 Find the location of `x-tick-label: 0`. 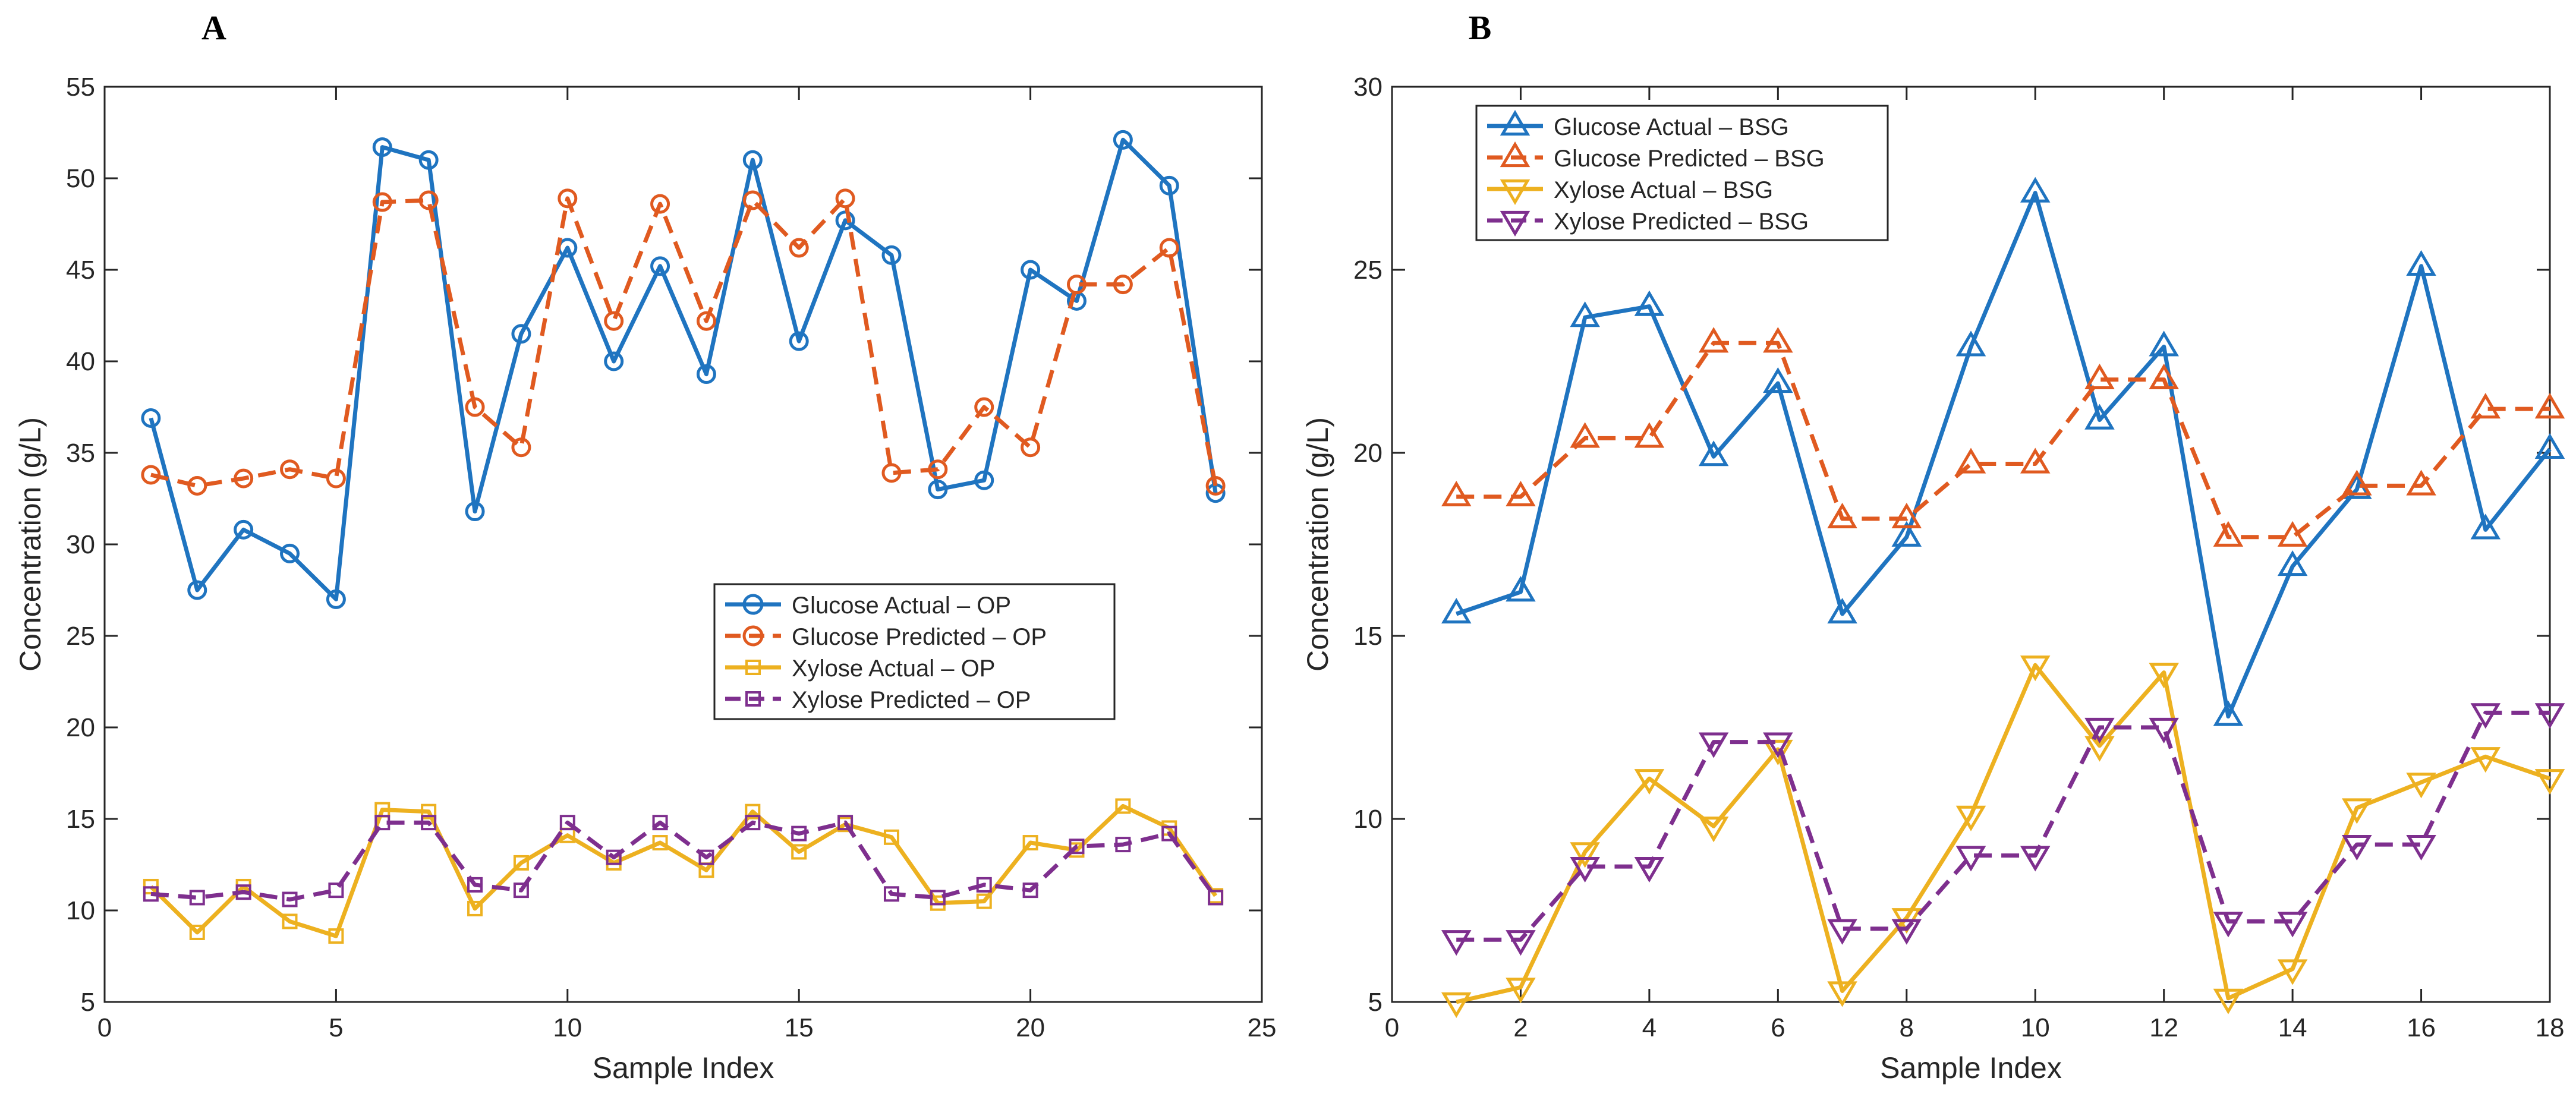

x-tick-label: 0 is located at coordinates (104, 1027).